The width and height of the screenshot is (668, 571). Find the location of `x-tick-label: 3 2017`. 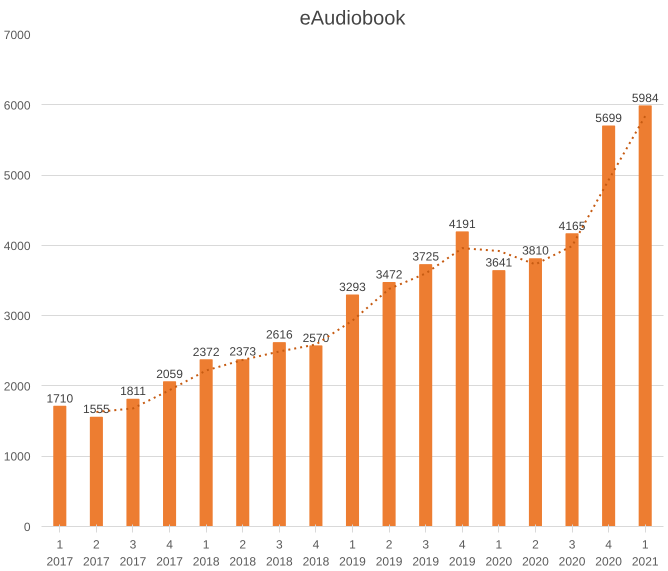

x-tick-label: 3 2017 is located at coordinates (133, 553).